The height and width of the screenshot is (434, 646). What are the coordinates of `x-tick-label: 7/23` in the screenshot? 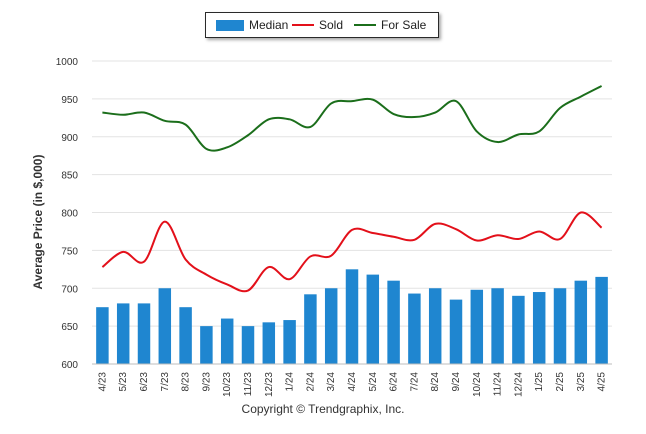 It's located at (165, 382).